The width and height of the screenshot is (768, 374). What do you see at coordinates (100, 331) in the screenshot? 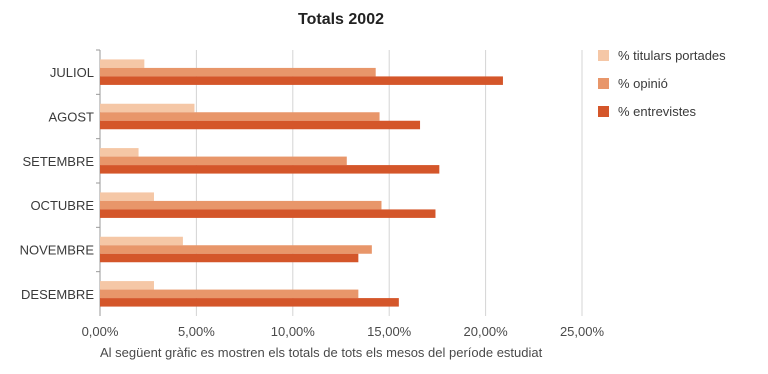
I see `x-tick-label: 0,00%` at bounding box center [100, 331].